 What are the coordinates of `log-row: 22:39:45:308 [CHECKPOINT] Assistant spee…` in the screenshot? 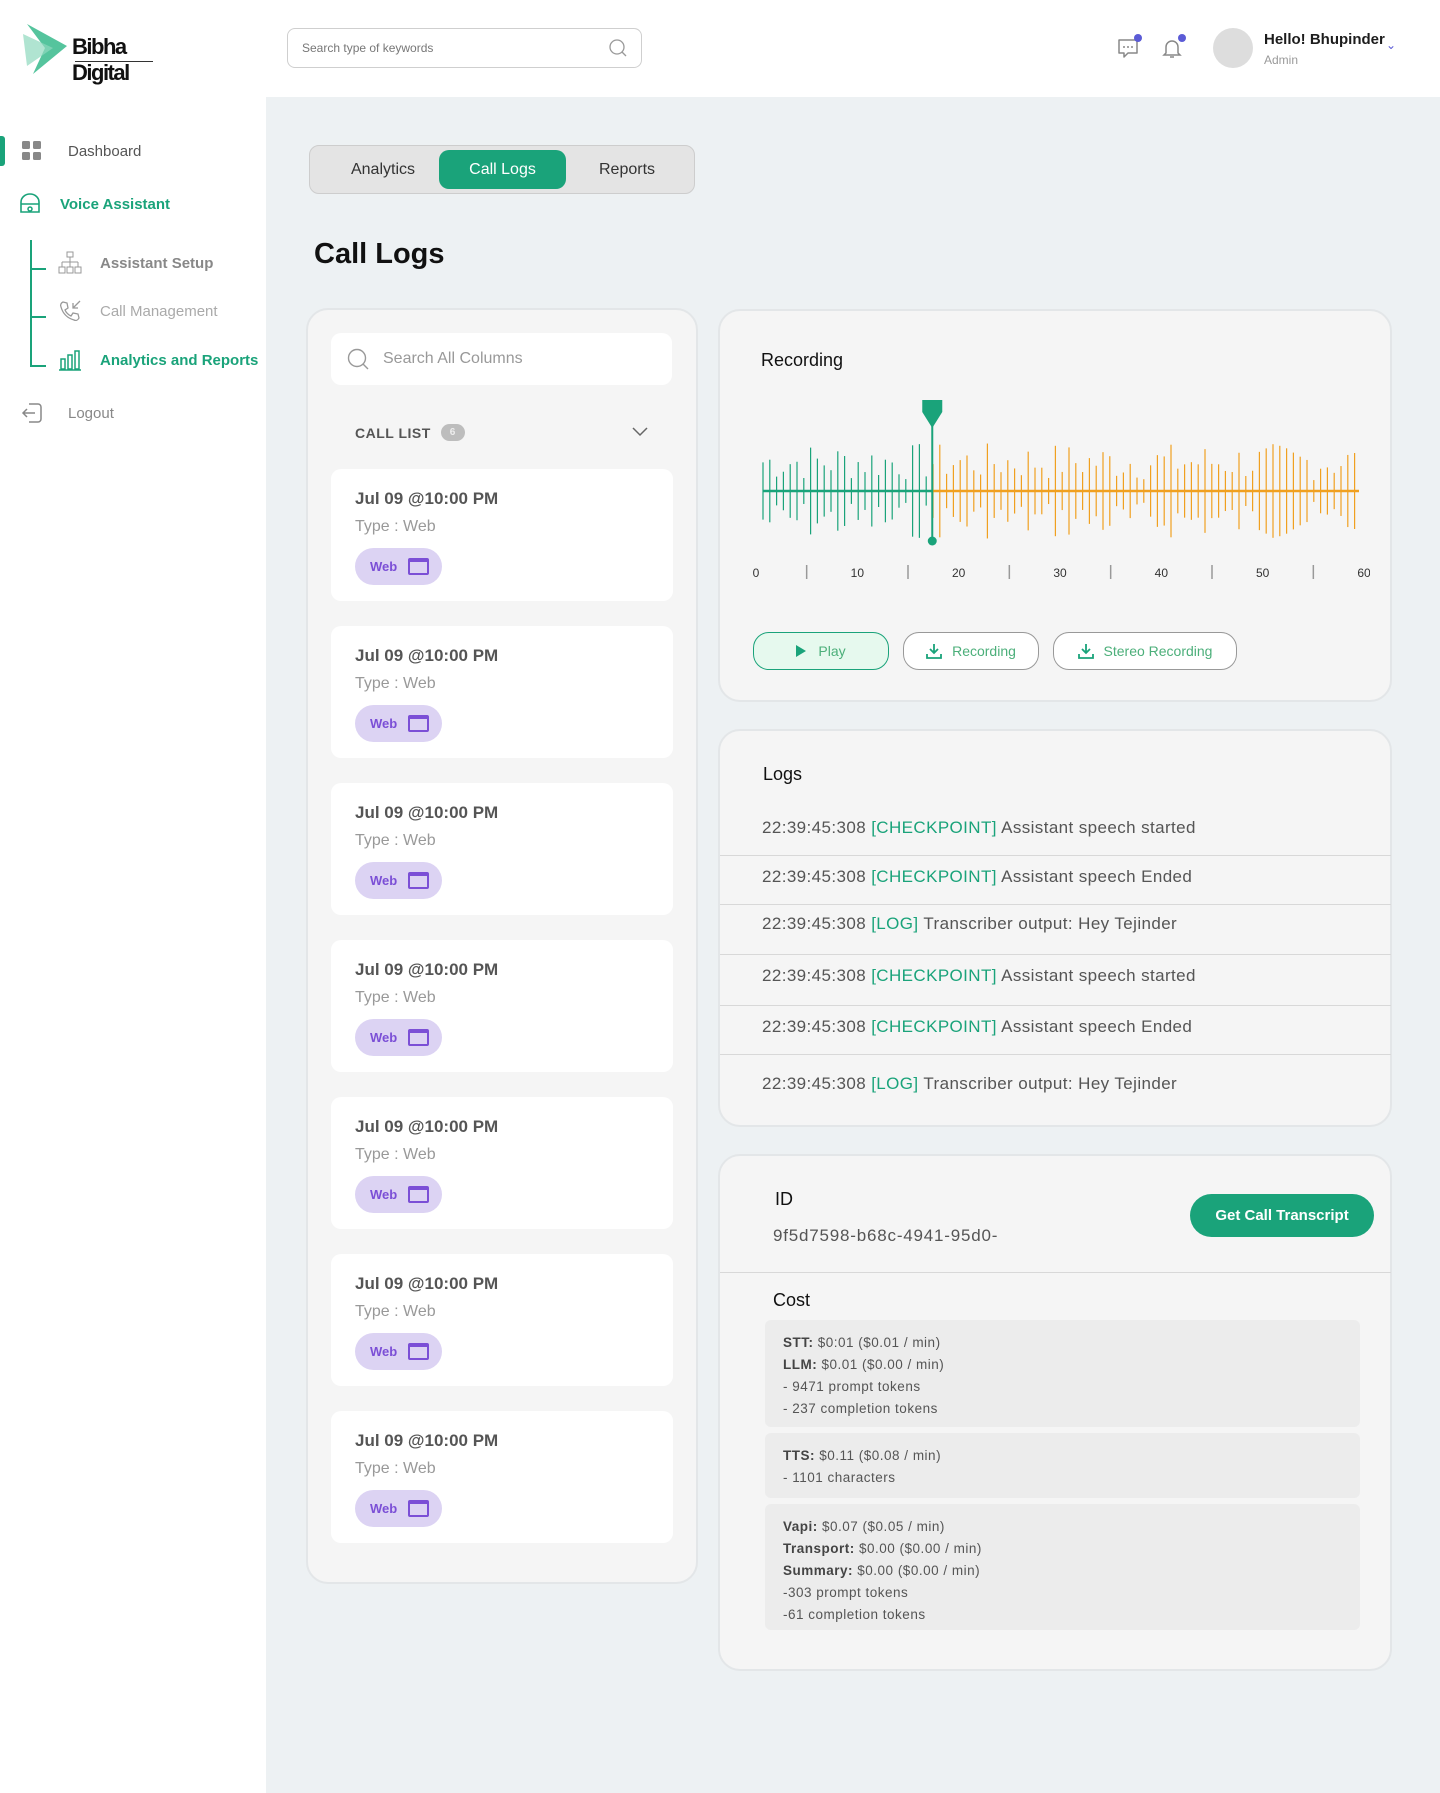 It's located at (979, 828).